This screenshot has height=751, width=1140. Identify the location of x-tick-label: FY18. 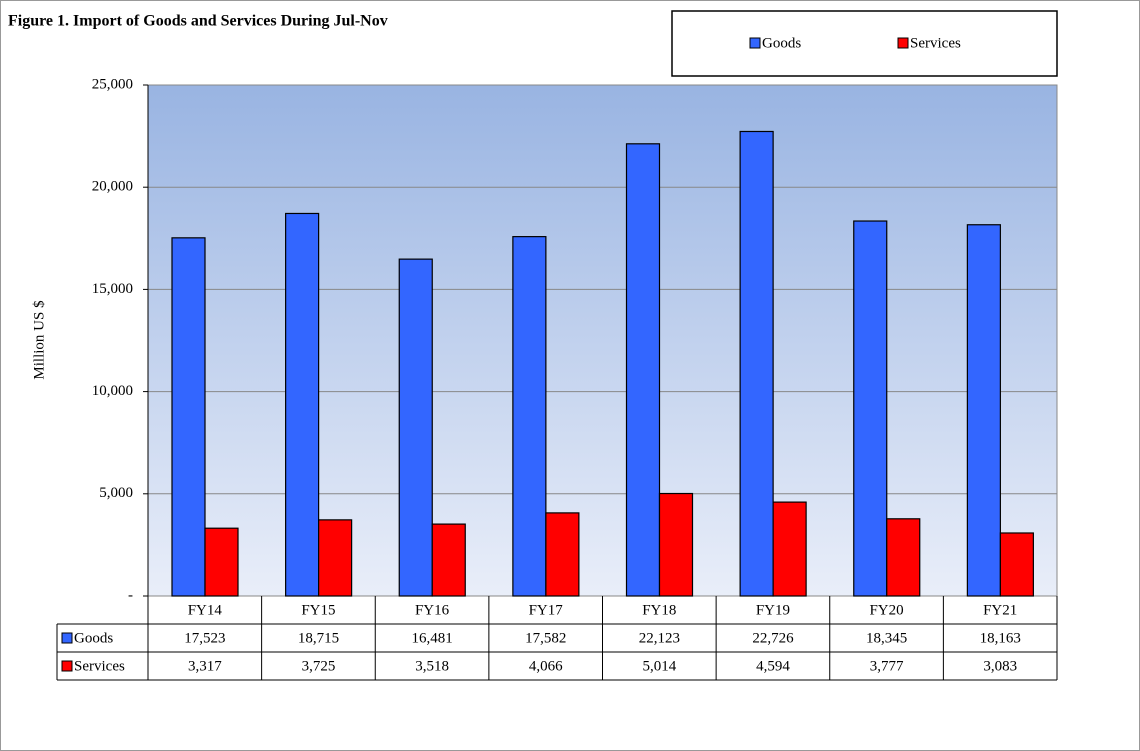
(659, 610).